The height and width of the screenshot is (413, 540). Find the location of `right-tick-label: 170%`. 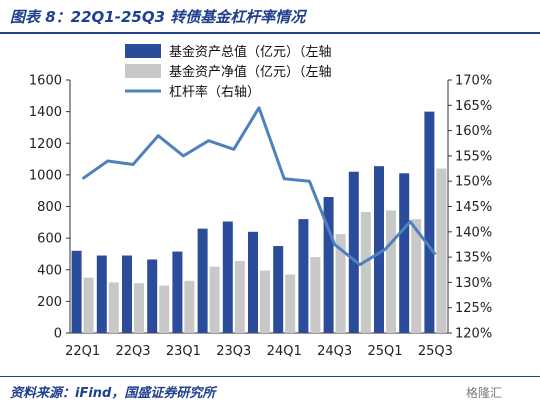

right-tick-label: 170% is located at coordinates (473, 81).